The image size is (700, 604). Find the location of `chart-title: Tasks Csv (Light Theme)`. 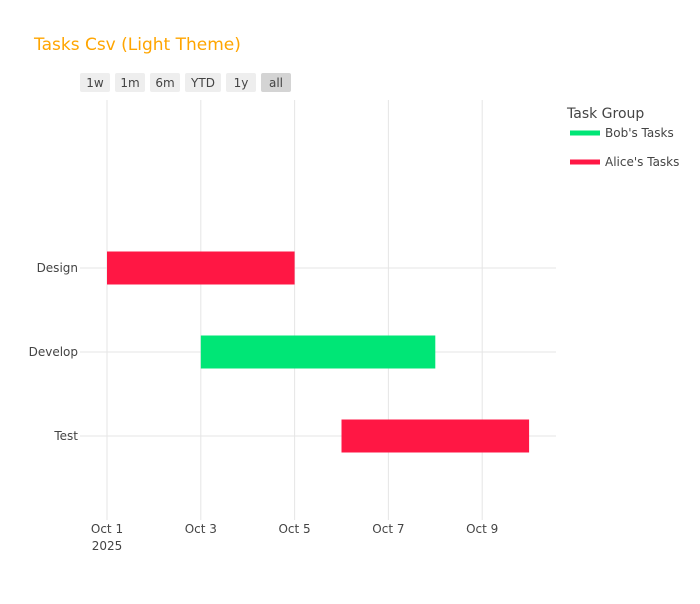

chart-title: Tasks Csv (Light Theme) is located at coordinates (137, 45).